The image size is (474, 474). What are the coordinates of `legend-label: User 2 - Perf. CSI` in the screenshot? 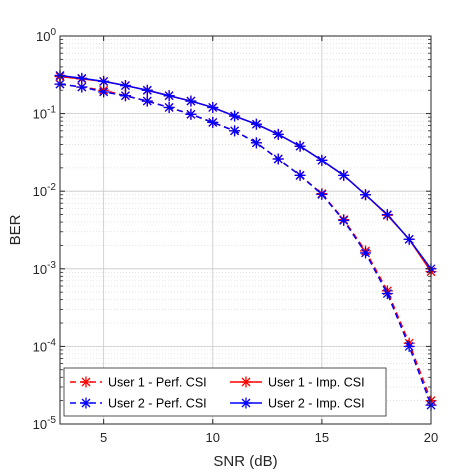 It's located at (157, 404).